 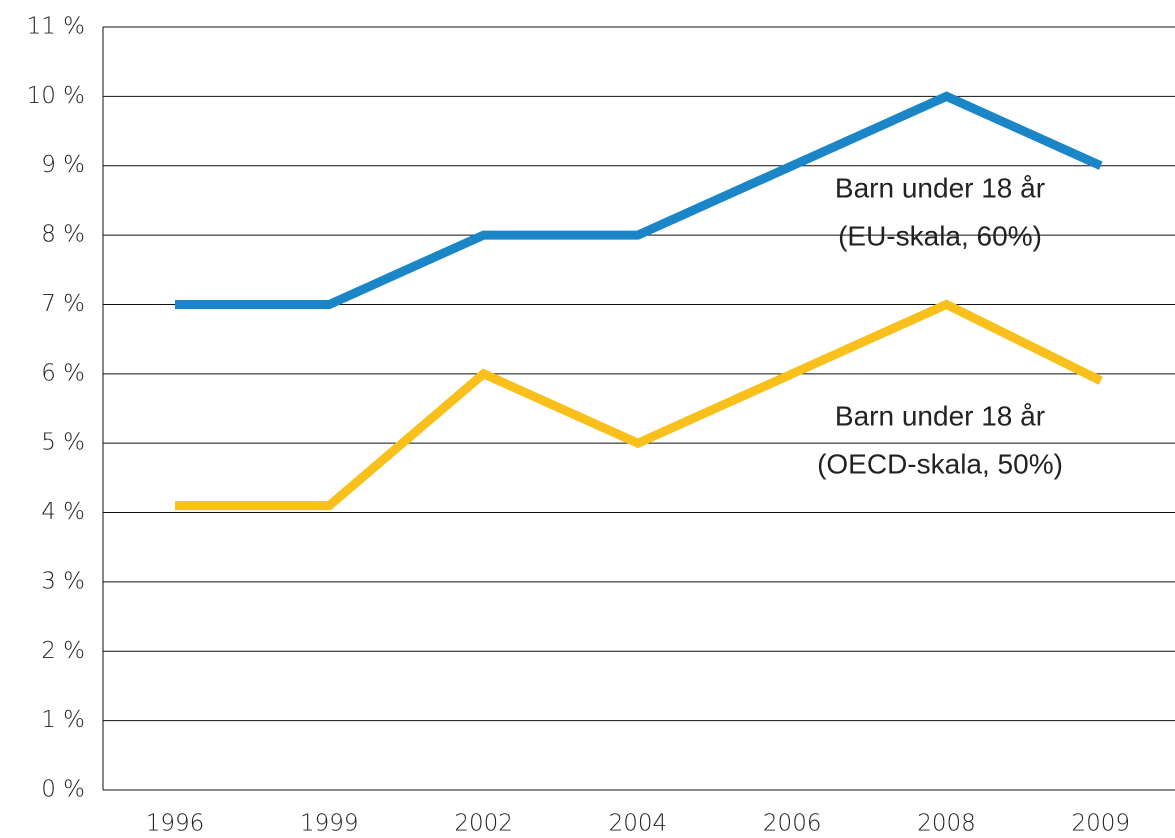 I want to click on y-tick-label: 6 %, so click(x=63, y=373).